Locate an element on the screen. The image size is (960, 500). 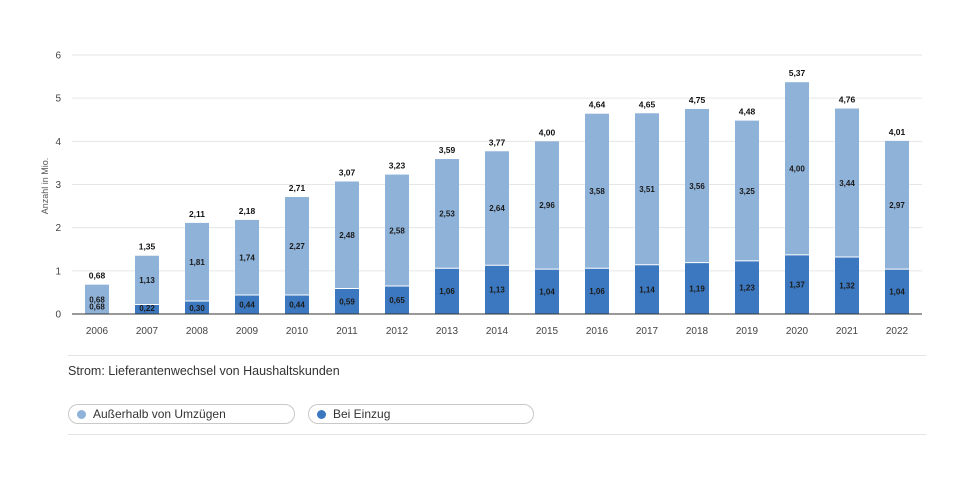
total-label: 0,68 is located at coordinates (97, 276).